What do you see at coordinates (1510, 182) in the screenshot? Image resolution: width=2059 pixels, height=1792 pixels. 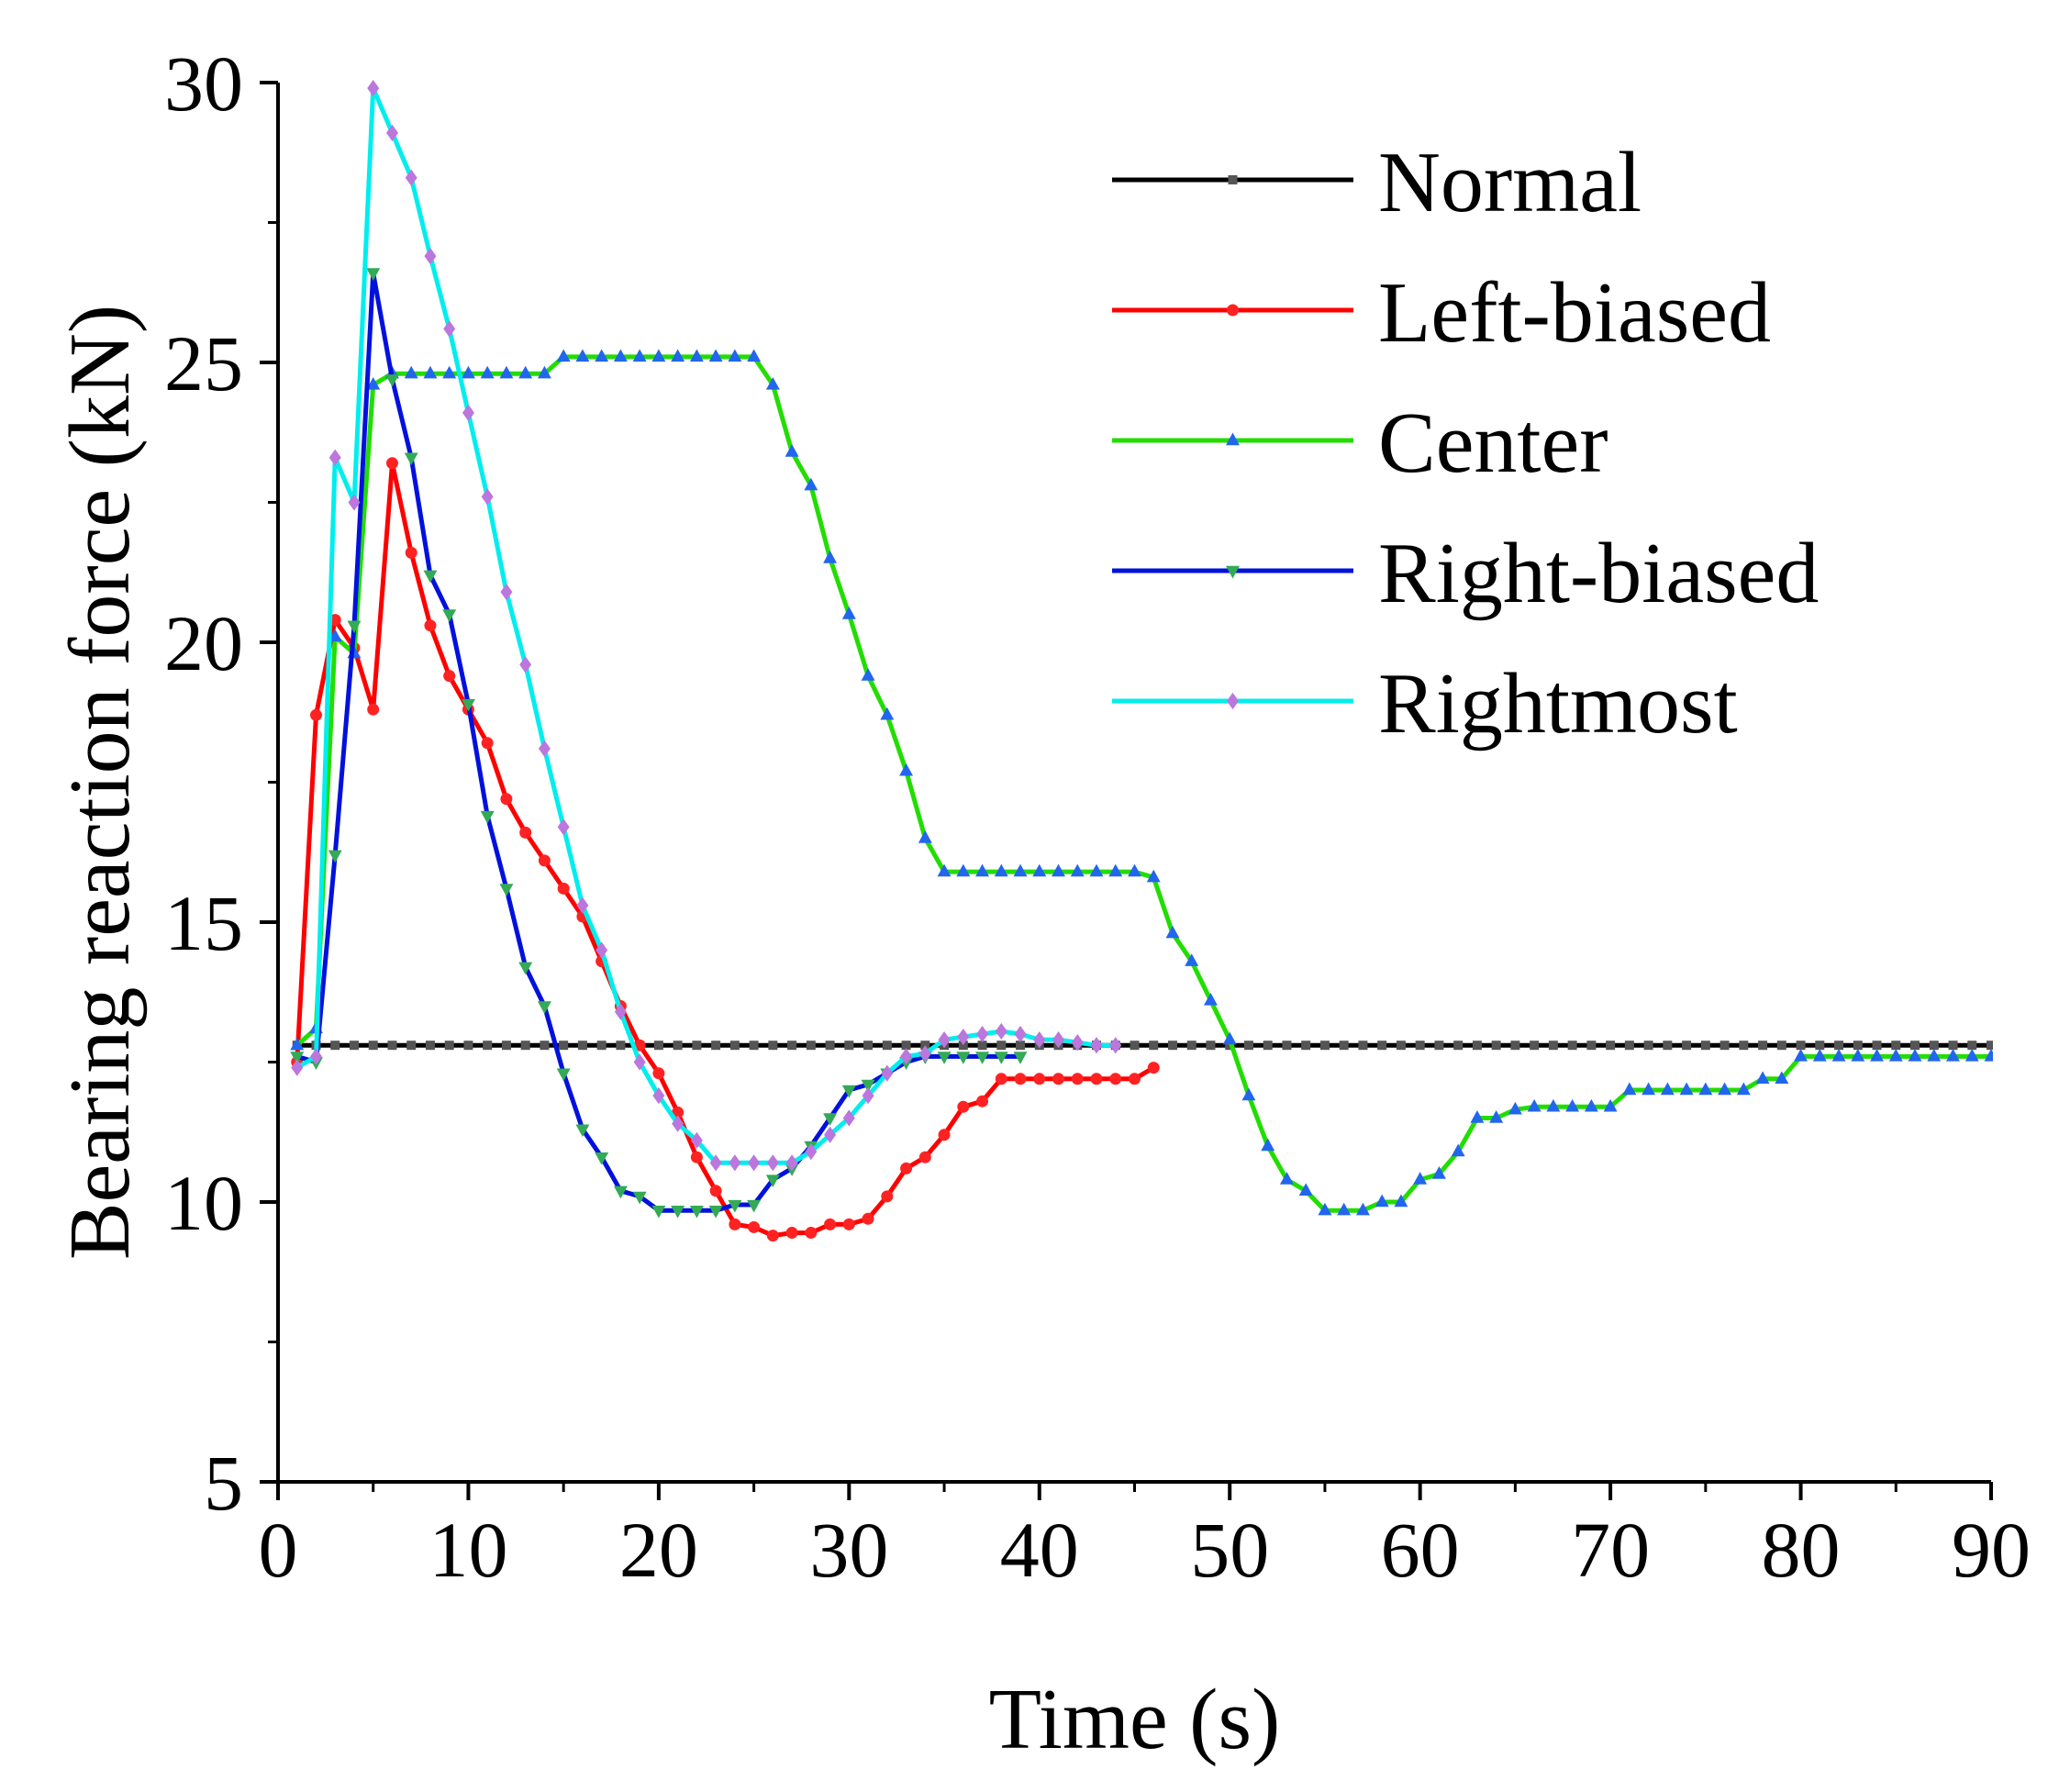 I see `legend-label-normal: Normal` at bounding box center [1510, 182].